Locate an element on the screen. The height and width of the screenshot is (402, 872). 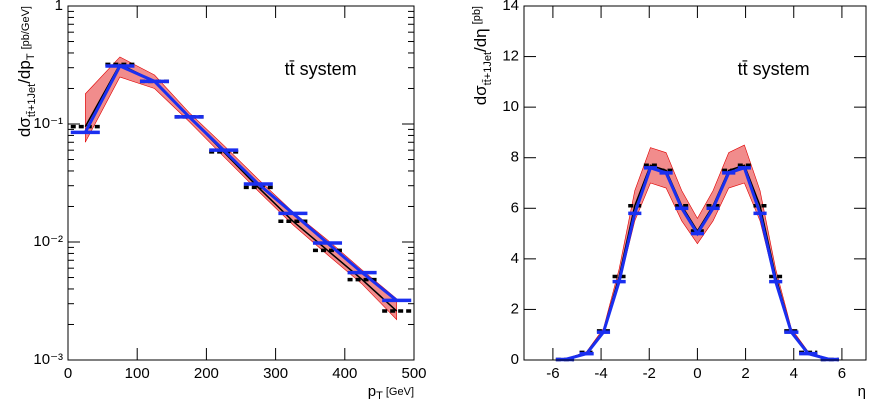
y-axis-label: dσtt̄+1Jet/dpT [pb/GeV] is located at coordinates (26, 71).